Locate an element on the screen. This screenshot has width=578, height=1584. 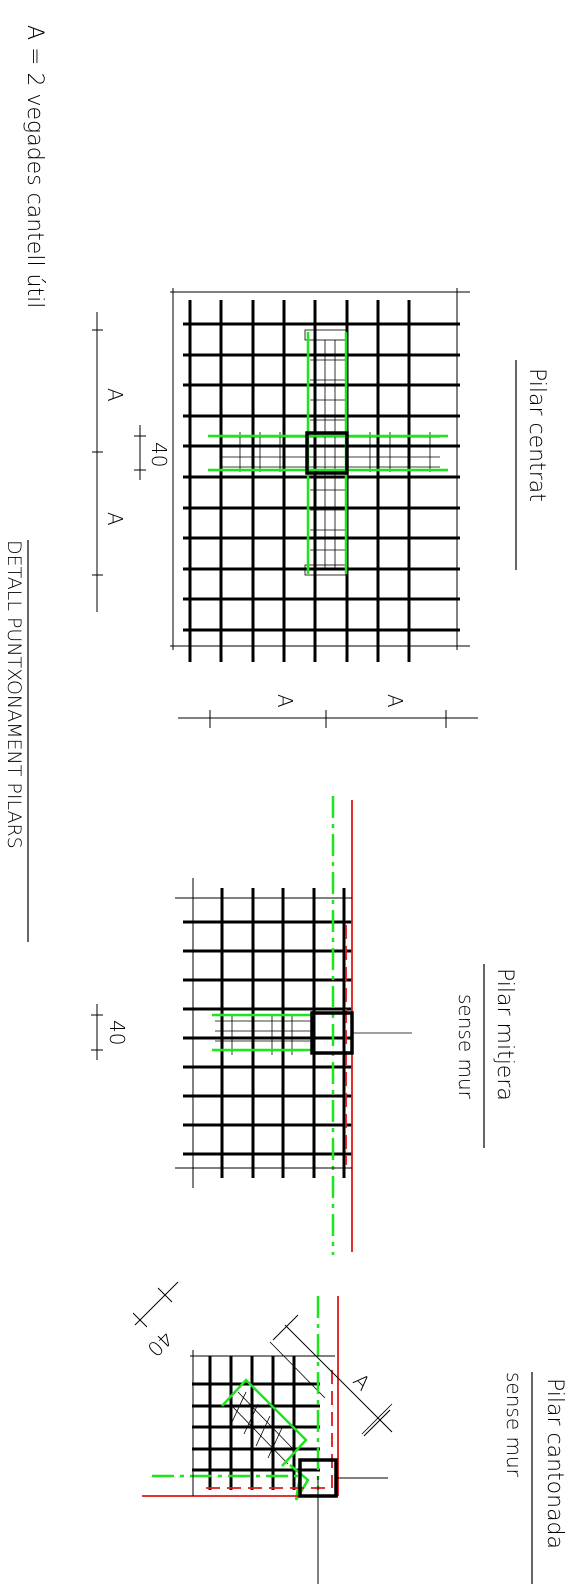
middle-punching-thin is located at coordinates (313, 1035).